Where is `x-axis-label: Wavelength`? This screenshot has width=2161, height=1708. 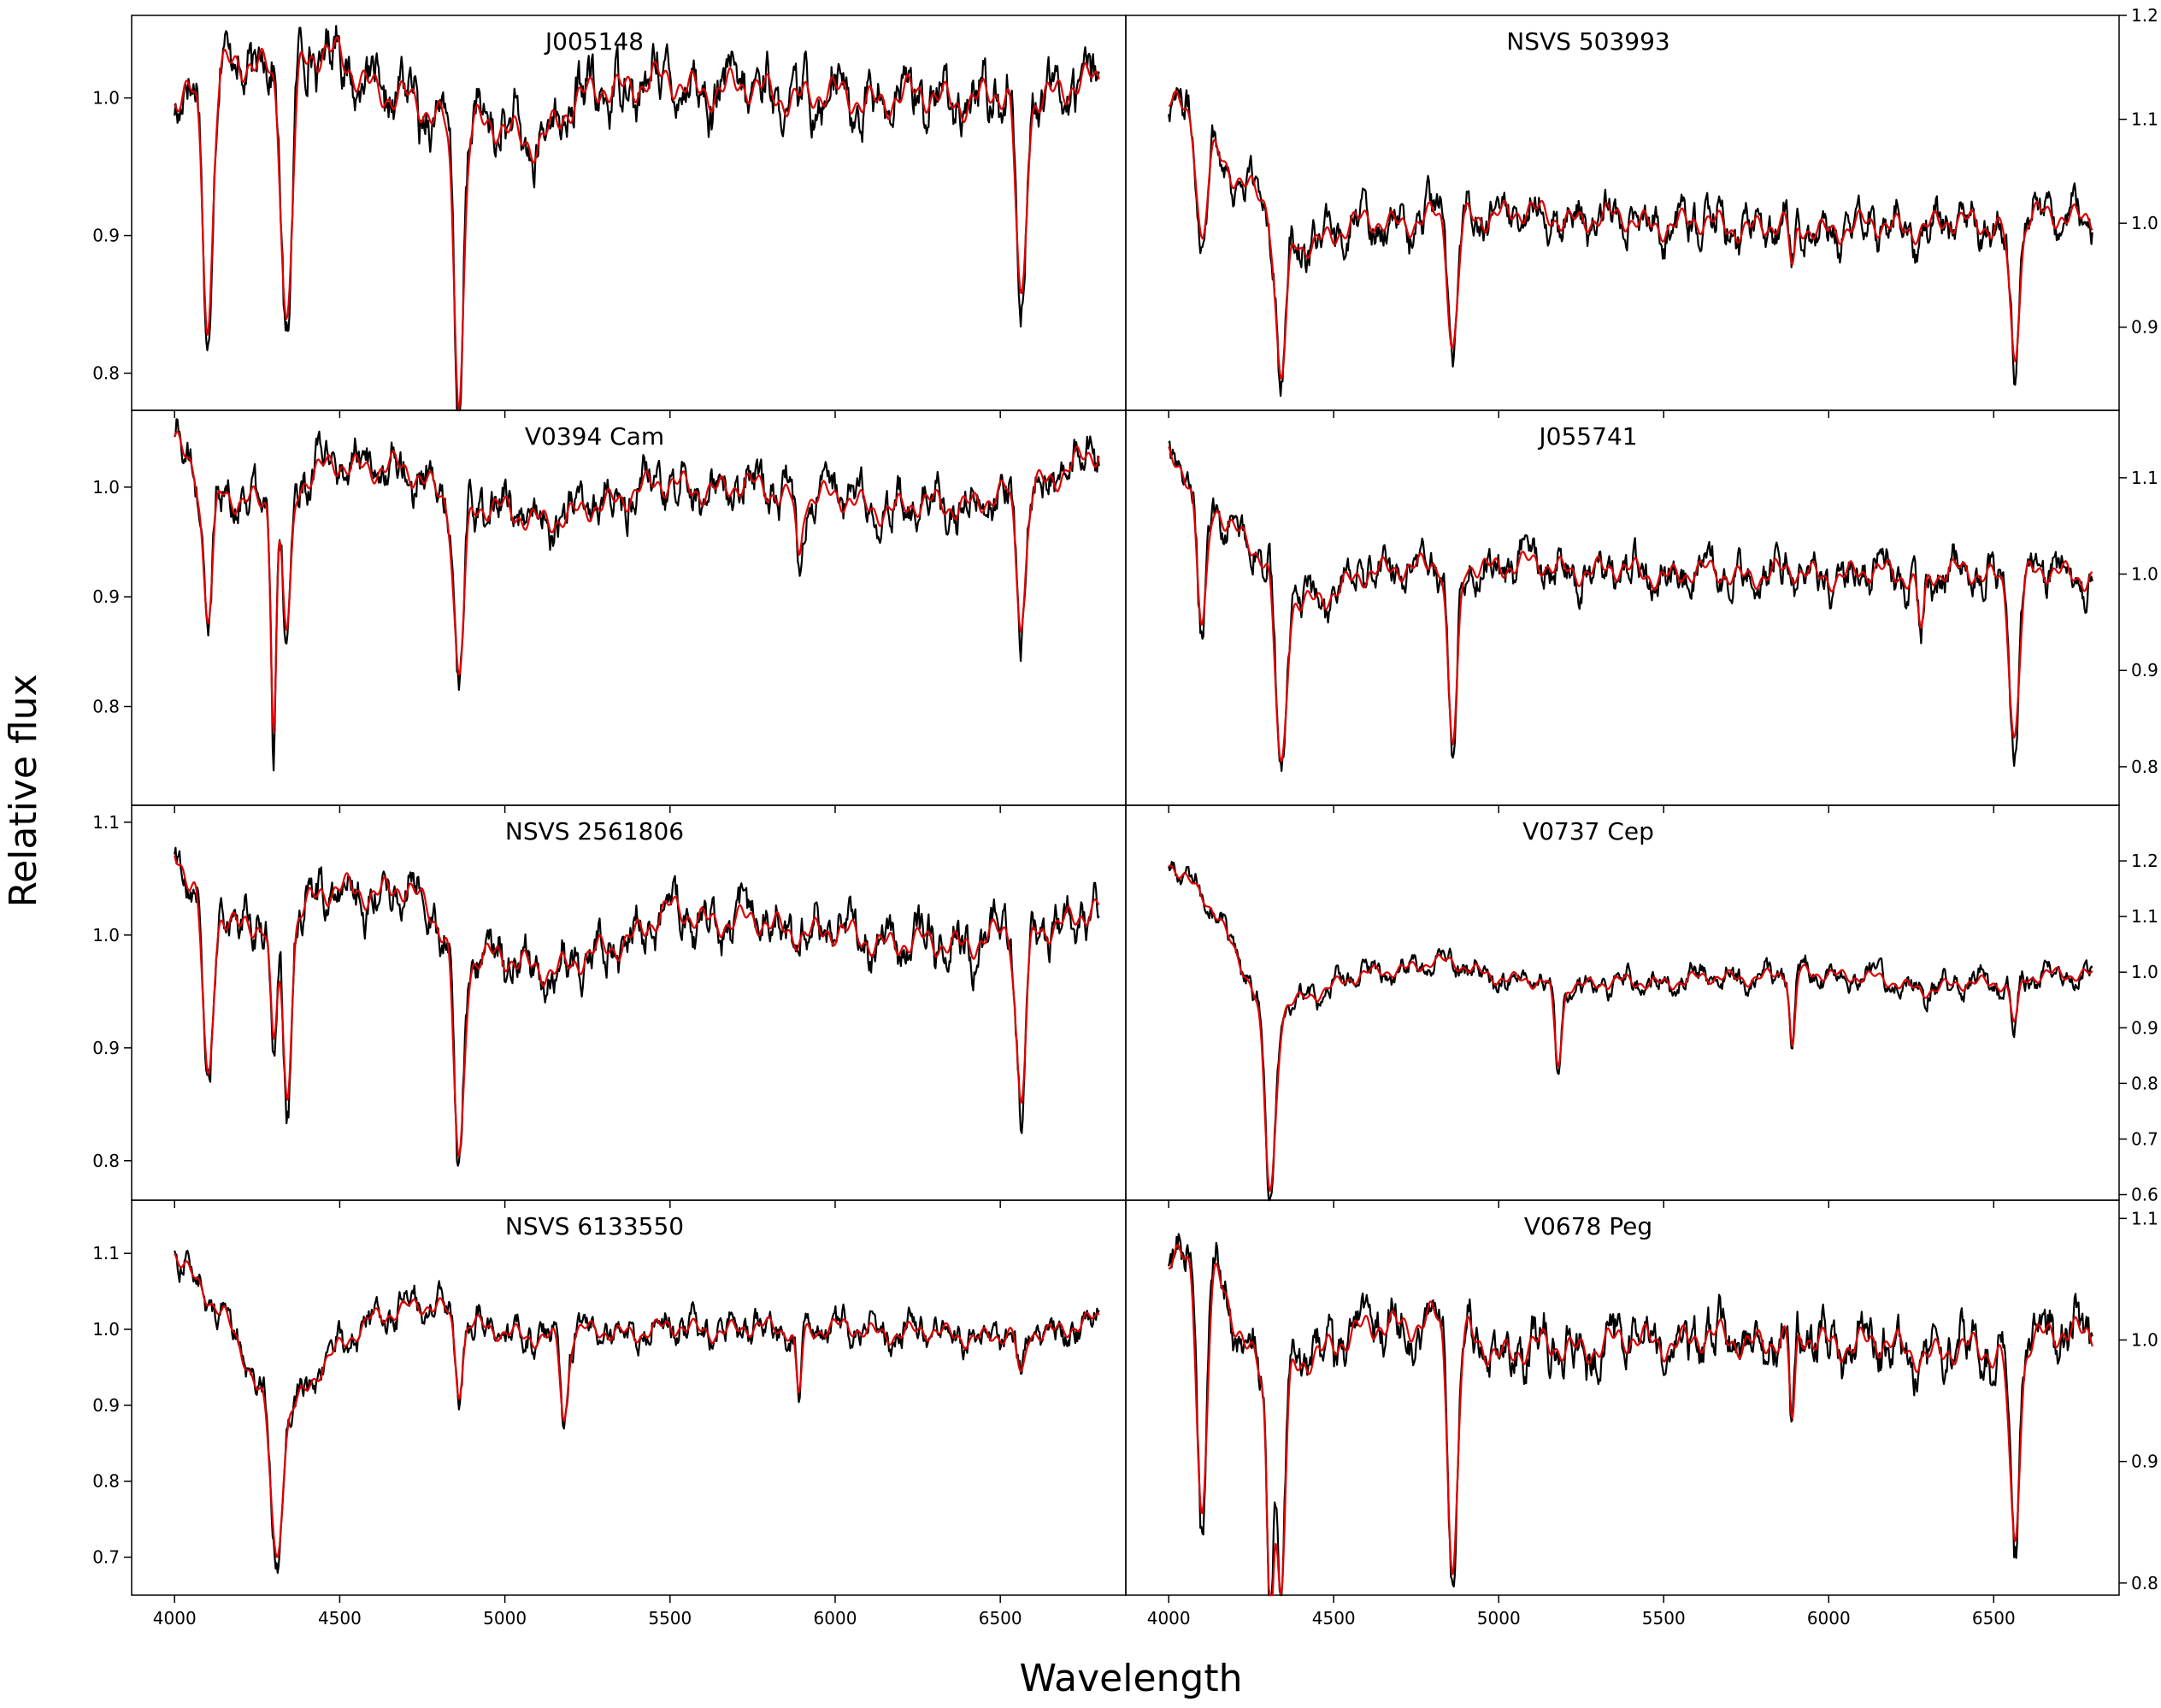
x-axis-label: Wavelength is located at coordinates (1130, 1679).